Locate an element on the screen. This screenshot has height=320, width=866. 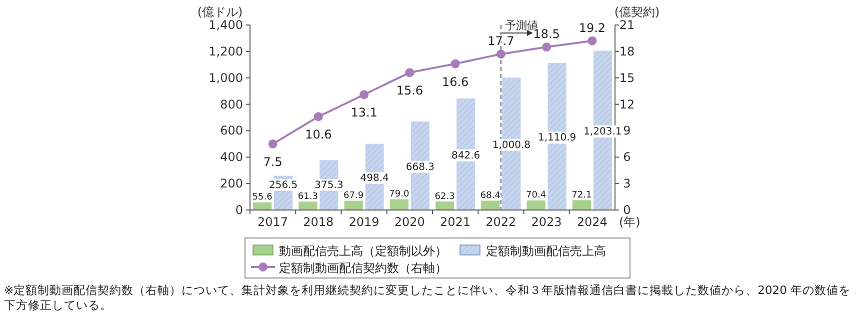
data-label: 16.6 is located at coordinates (455, 81).